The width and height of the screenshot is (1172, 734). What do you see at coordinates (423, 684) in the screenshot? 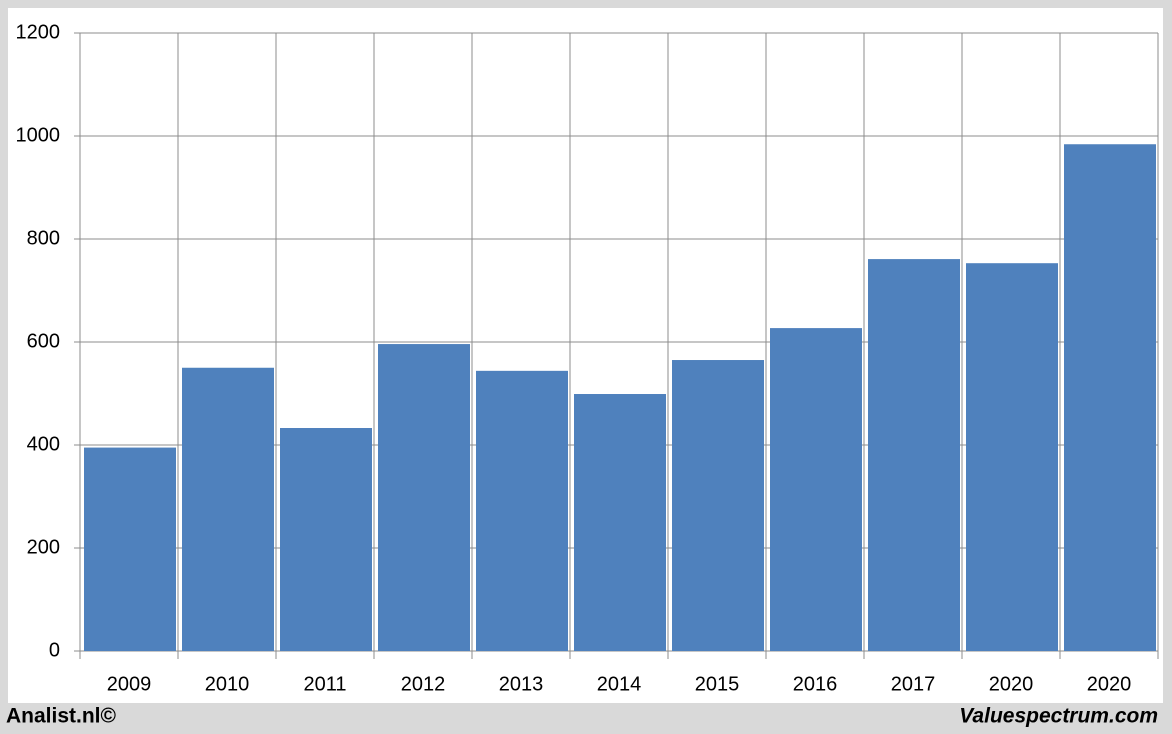
I see `x-tick-label: 2012` at bounding box center [423, 684].